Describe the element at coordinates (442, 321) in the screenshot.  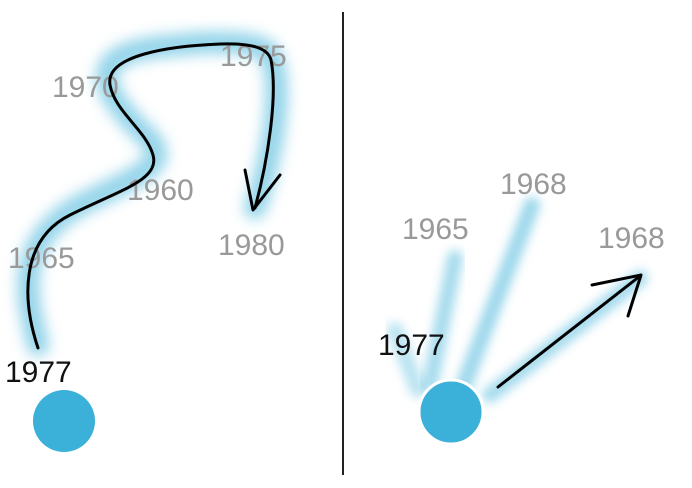
I see `right-ray-glow-1965` at that location.